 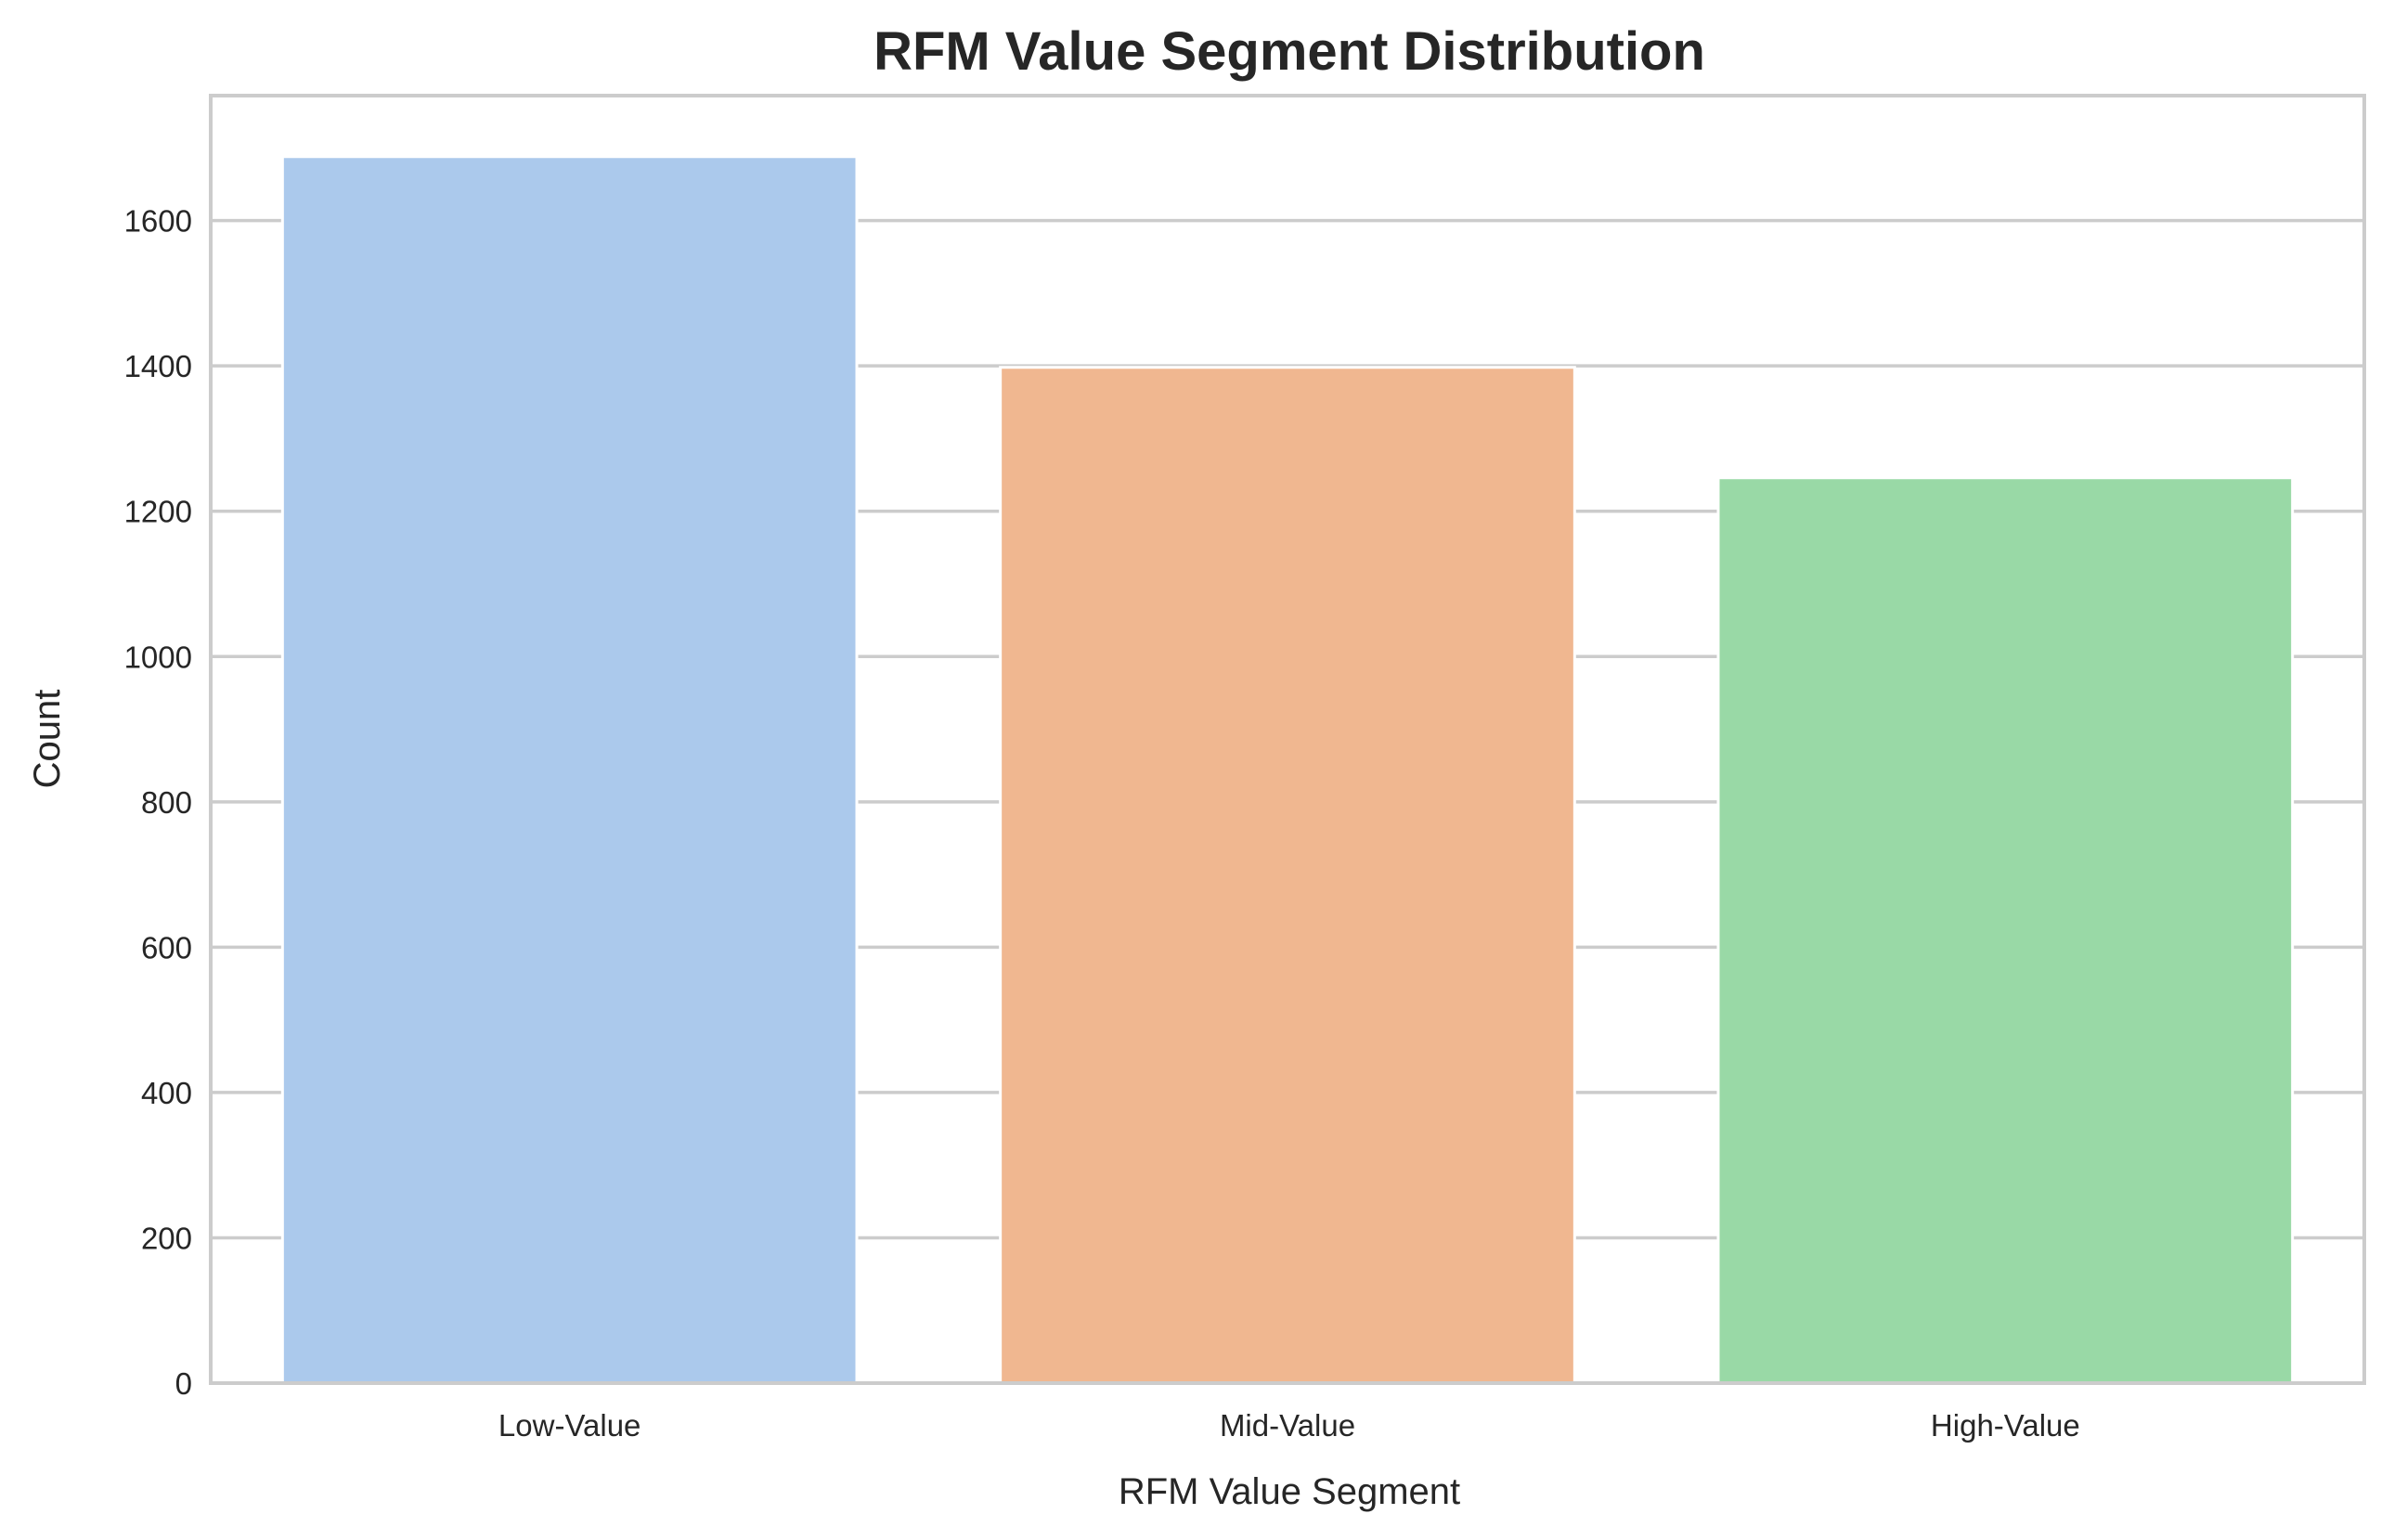 I want to click on y-axis-label: Count, so click(x=47, y=740).